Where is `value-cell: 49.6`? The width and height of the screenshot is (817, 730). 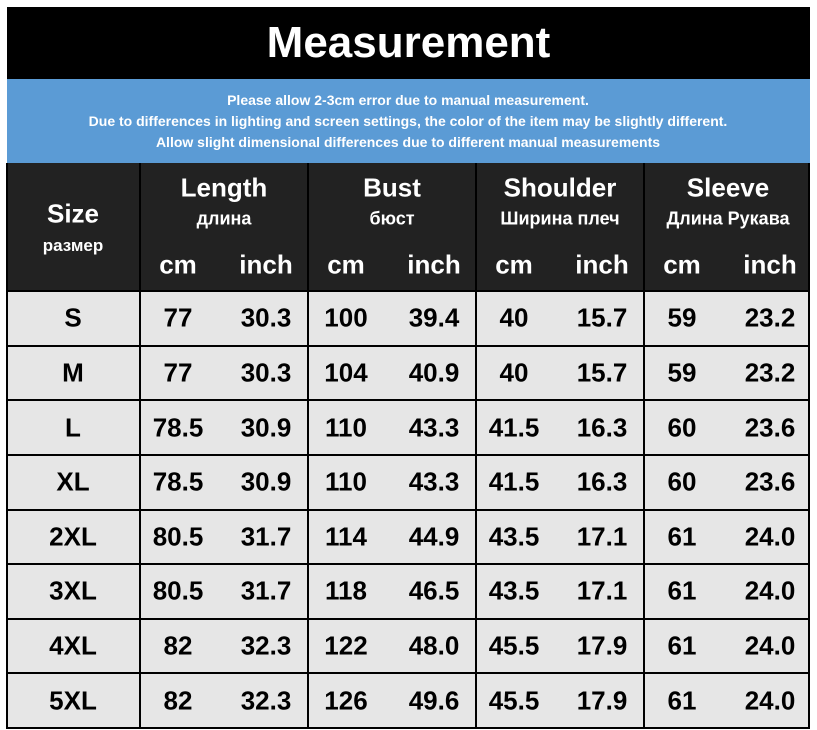
value-cell: 49.6 is located at coordinates (434, 700).